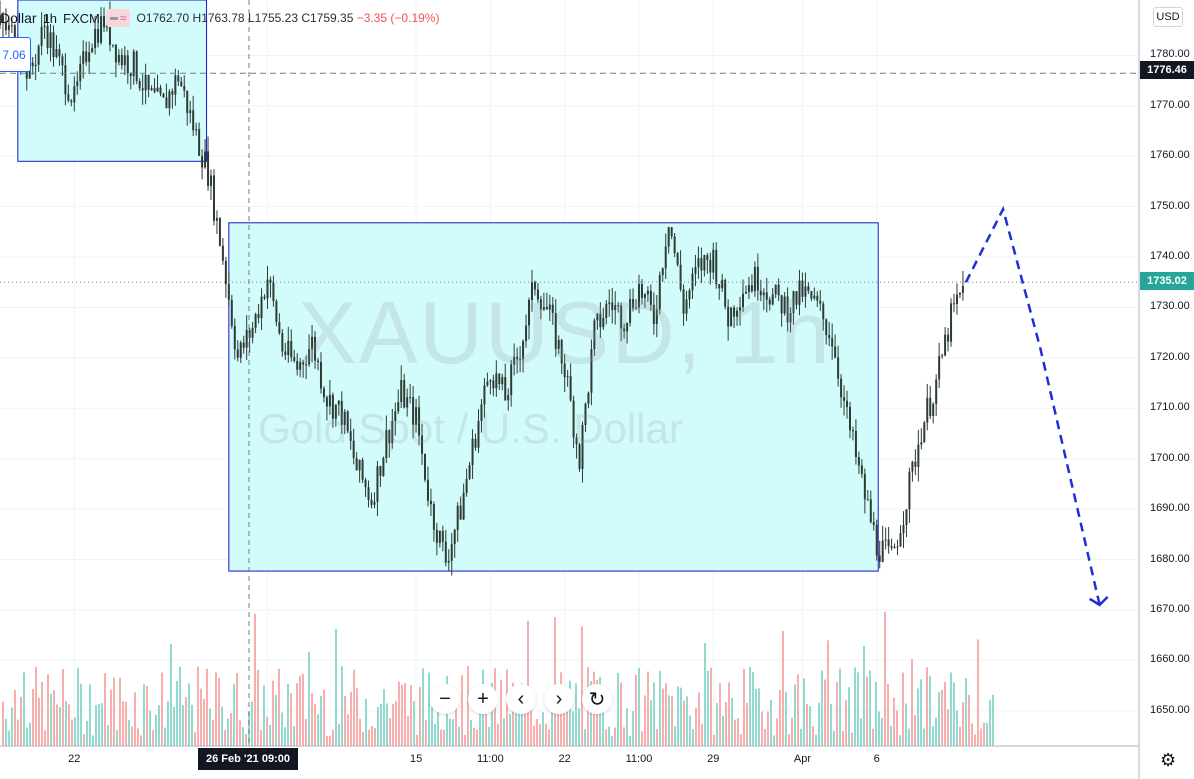 This screenshot has width=1194, height=779. I want to click on zoom-out-button: −, so click(445, 699).